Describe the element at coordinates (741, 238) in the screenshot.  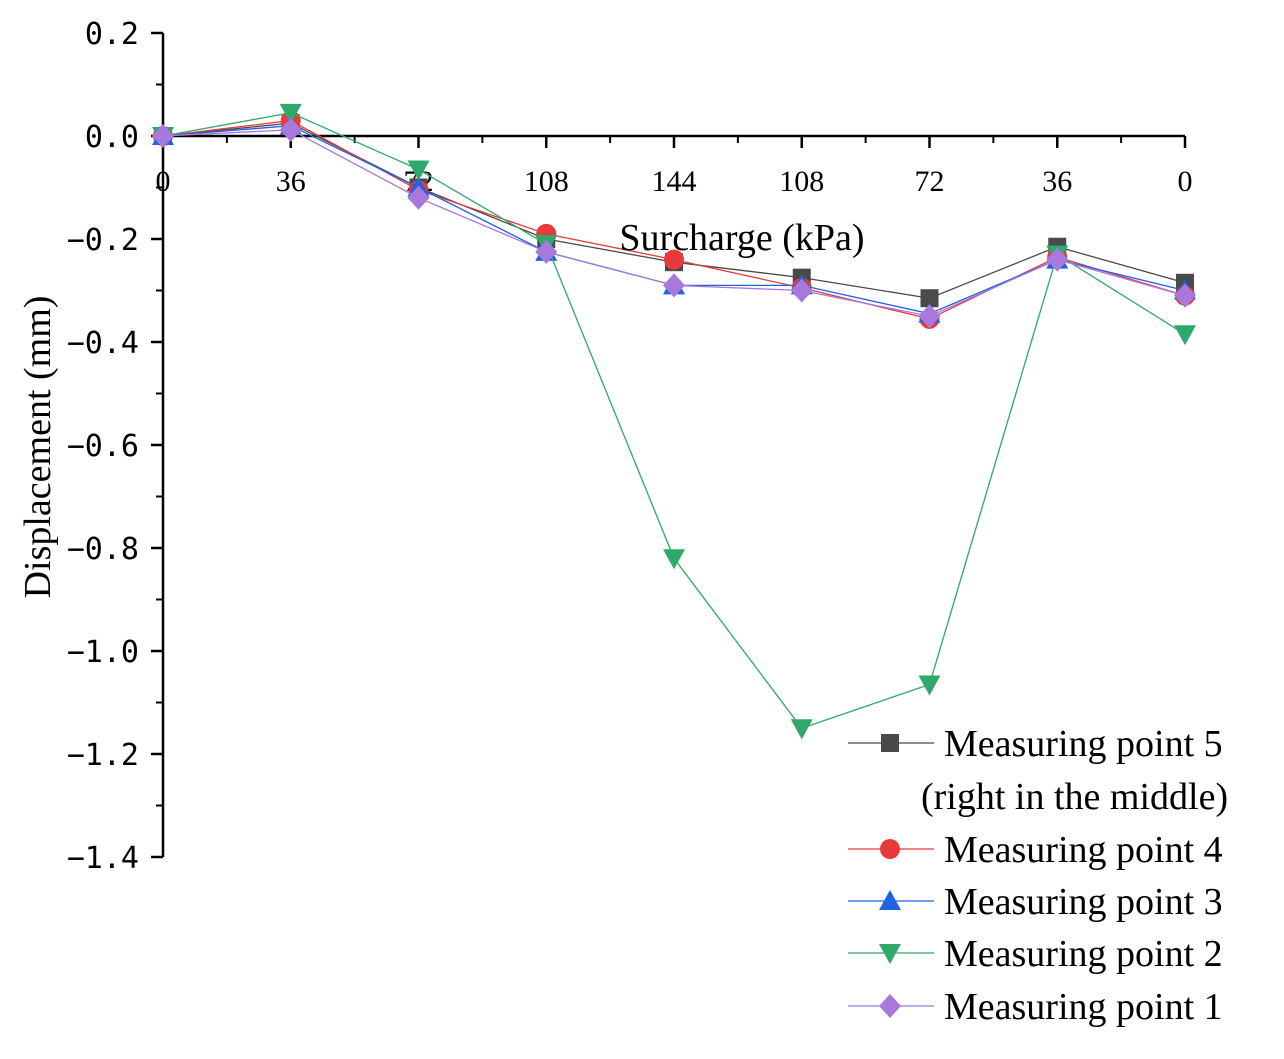
I see `x-axis-label: Surcharge (kPa)` at that location.